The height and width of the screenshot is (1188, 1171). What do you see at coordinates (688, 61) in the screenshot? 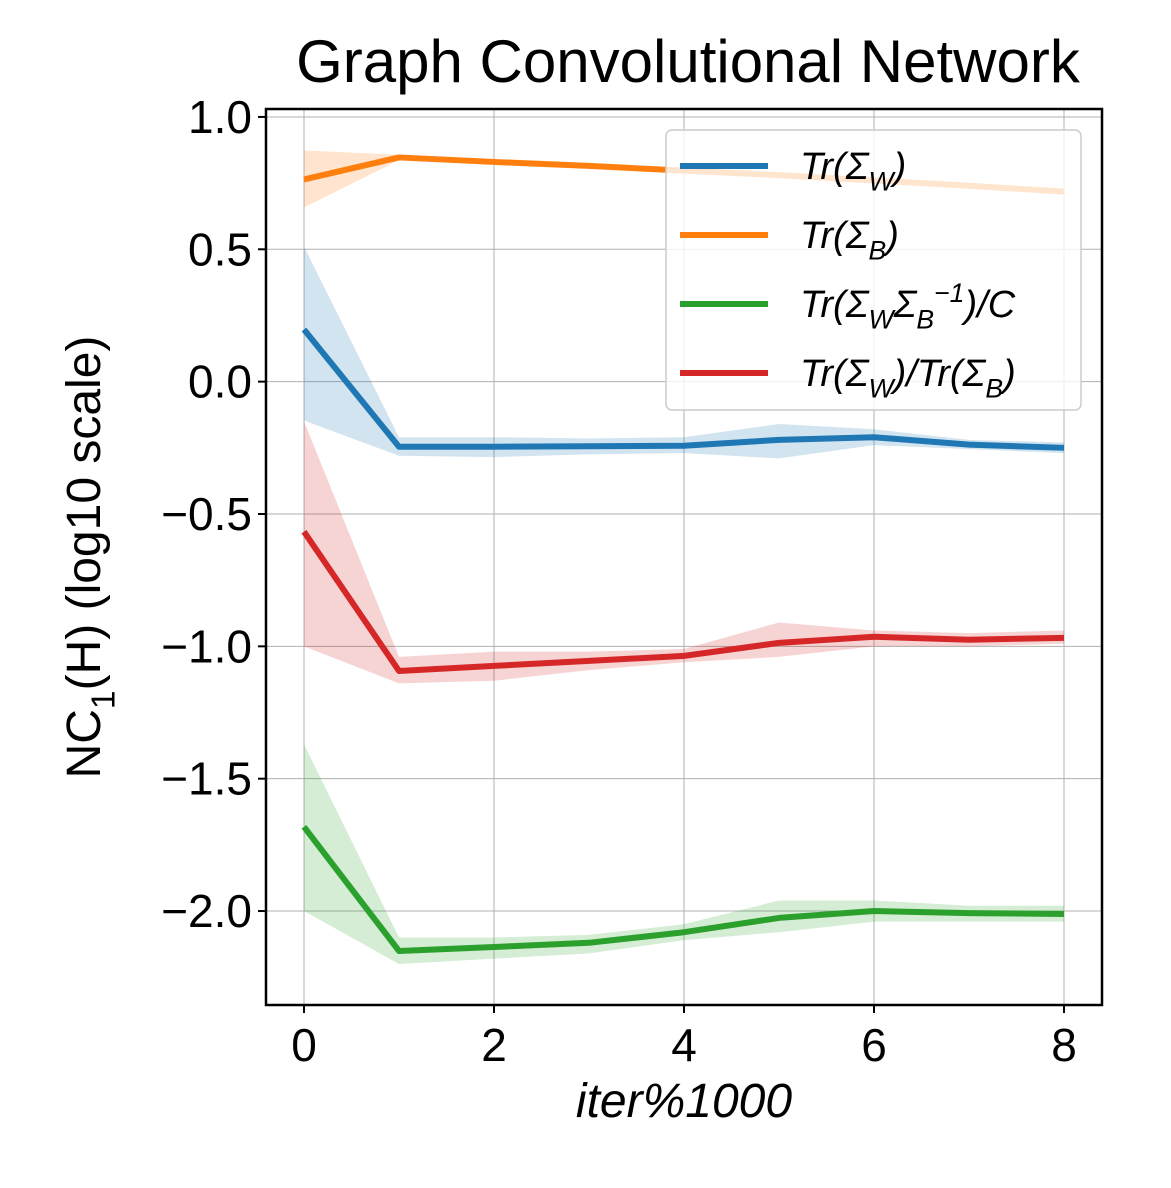
I see `chart-title: Graph Convolutional Network` at bounding box center [688, 61].